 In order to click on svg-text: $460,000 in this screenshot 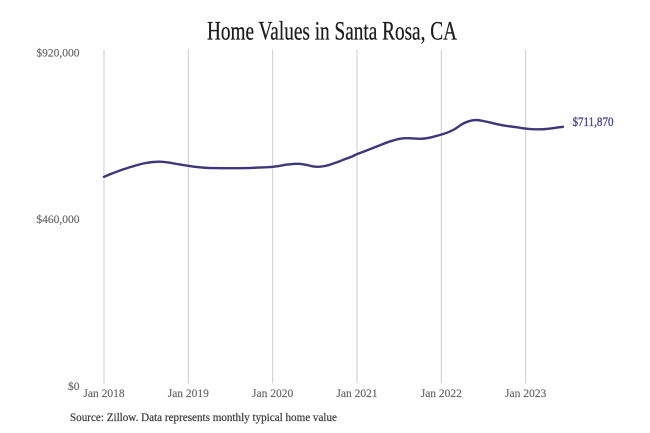, I will do `click(57, 219)`.